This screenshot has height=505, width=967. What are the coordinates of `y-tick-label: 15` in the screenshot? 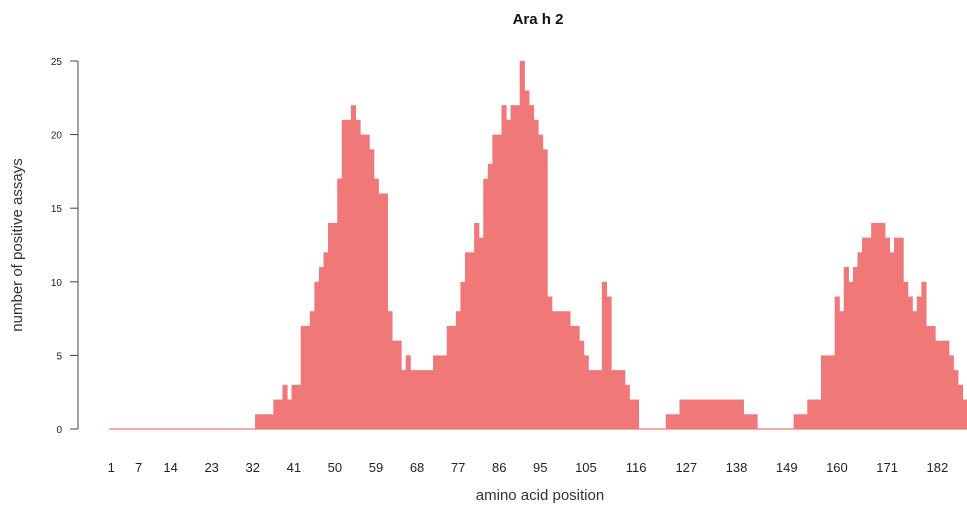 It's located at (57, 209).